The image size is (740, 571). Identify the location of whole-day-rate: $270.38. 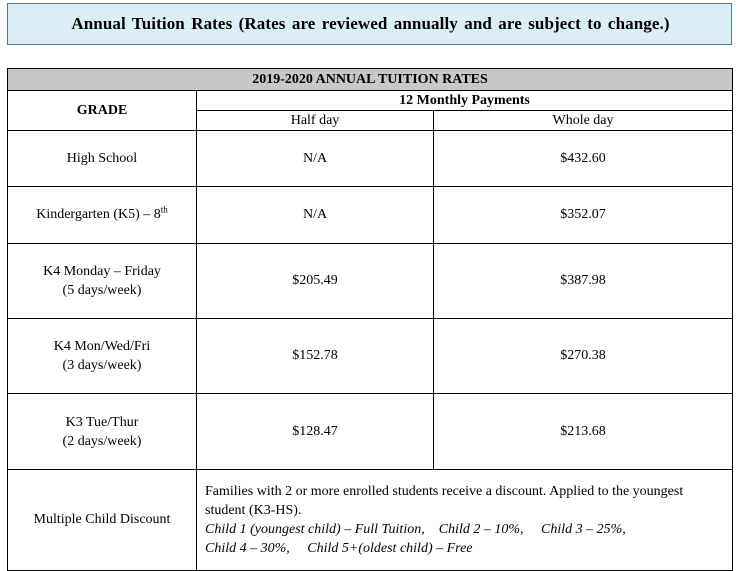
(583, 356).